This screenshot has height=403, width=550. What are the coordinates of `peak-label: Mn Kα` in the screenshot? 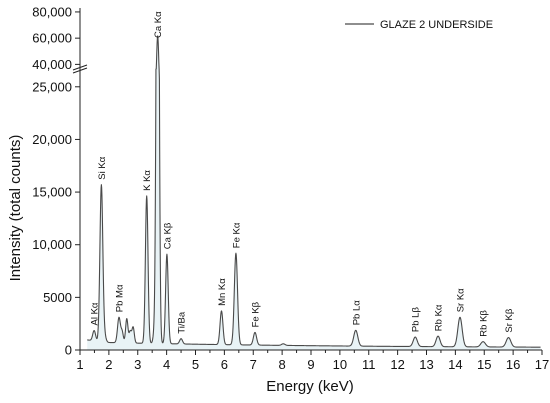 It's located at (222, 292).